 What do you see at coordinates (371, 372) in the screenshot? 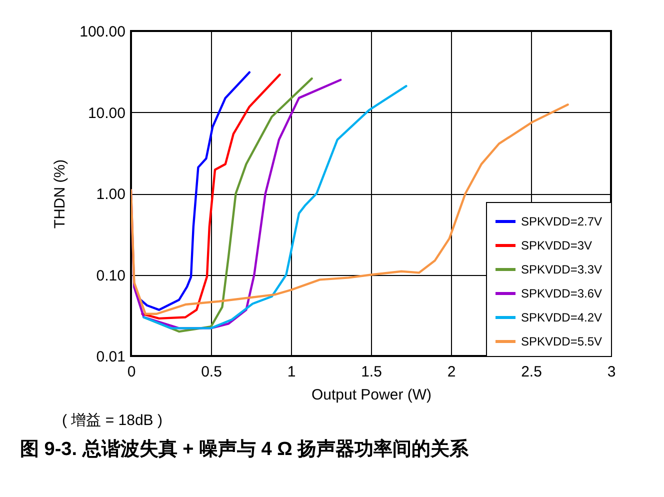
I see `x-tick-label: 1.5` at bounding box center [371, 372].